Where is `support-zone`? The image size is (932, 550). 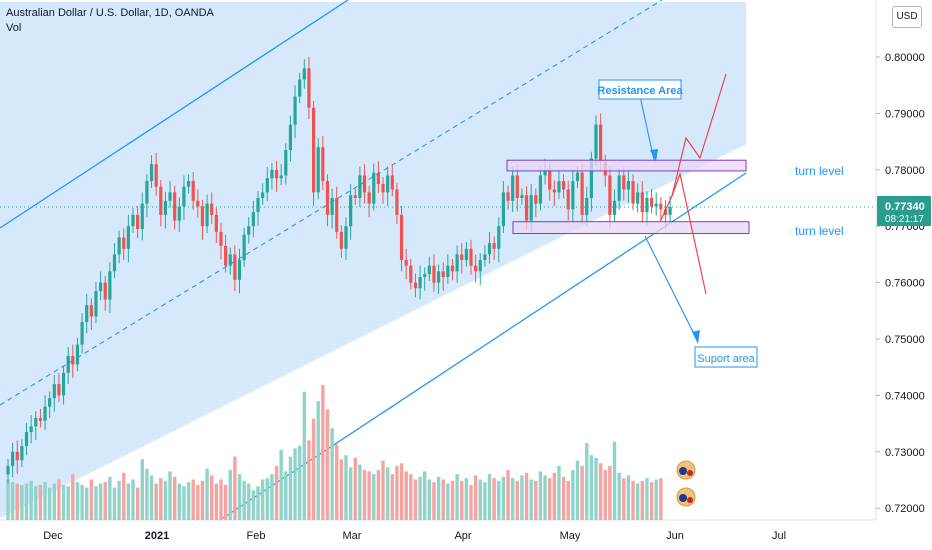 support-zone is located at coordinates (631, 228).